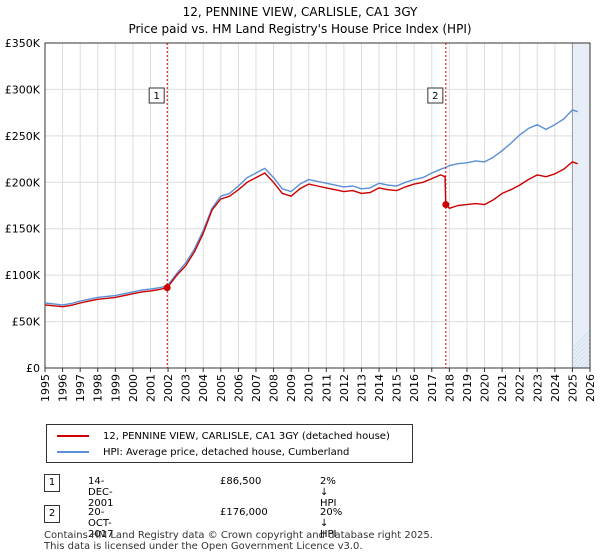 The width and height of the screenshot is (600, 560). I want to click on x-tick-label: 2005, so click(221, 388).